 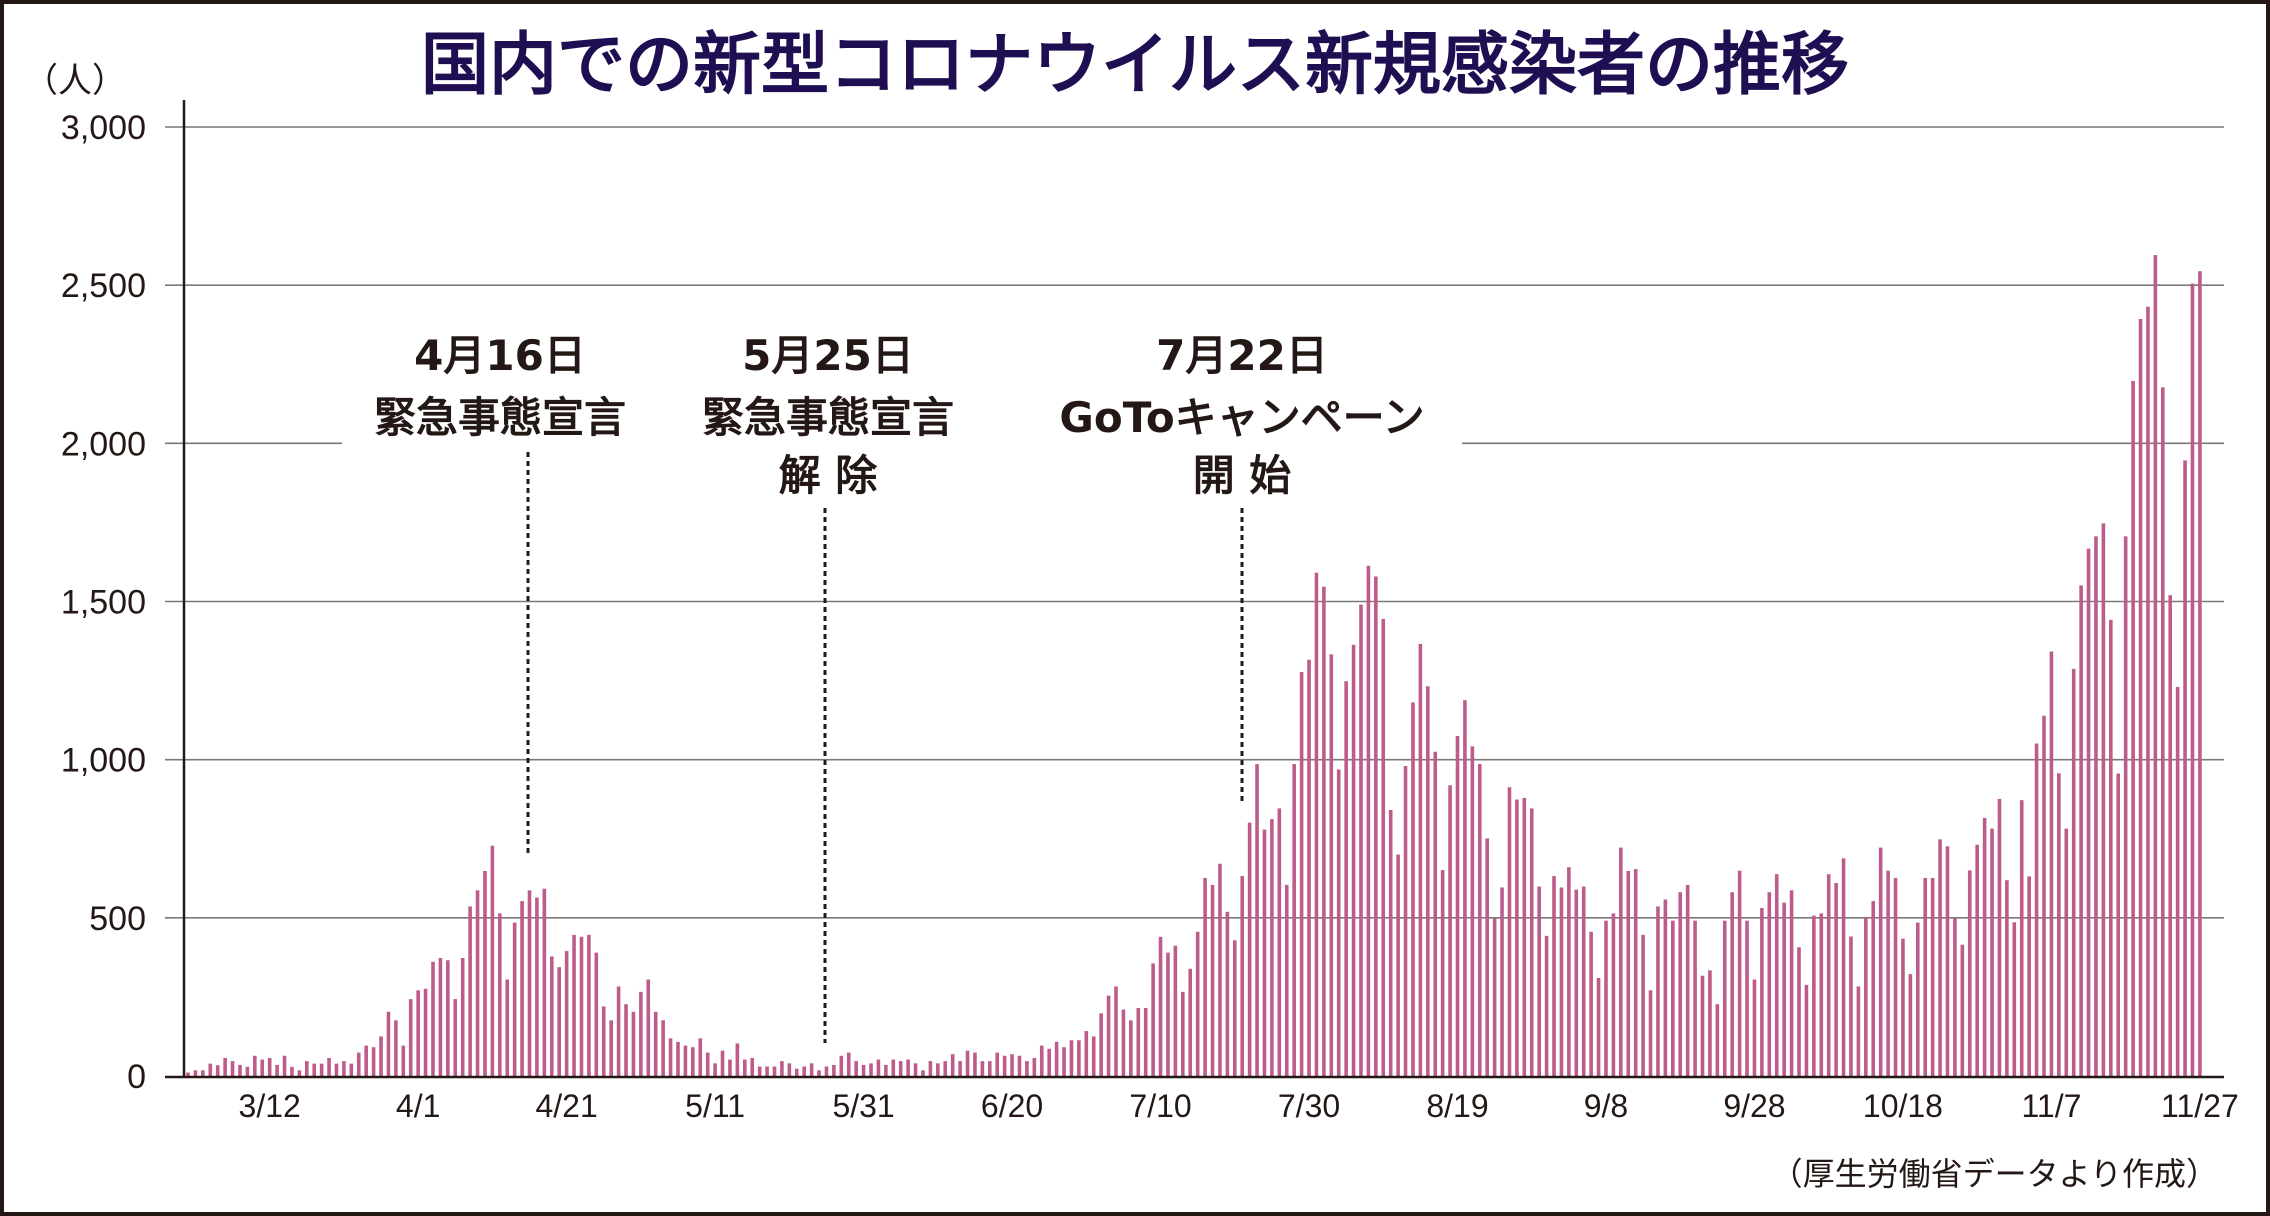 I want to click on x-tick-label: 9/28, so click(x=1754, y=1106).